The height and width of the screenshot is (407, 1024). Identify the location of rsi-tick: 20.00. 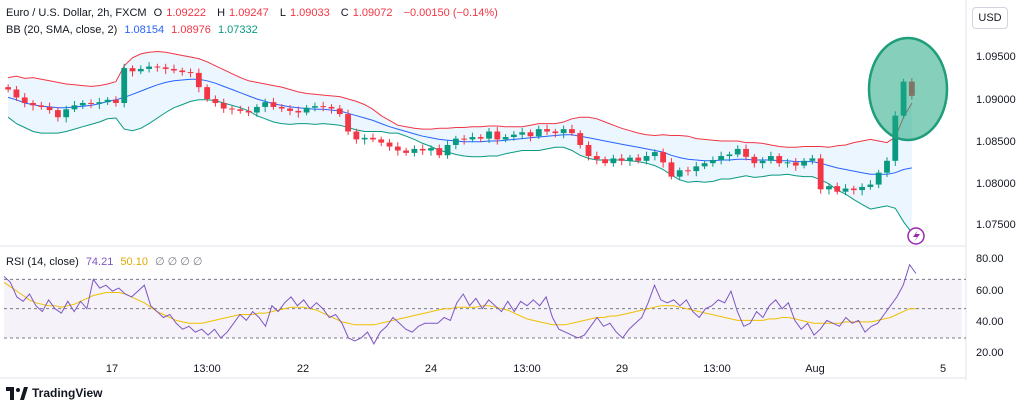
(990, 353).